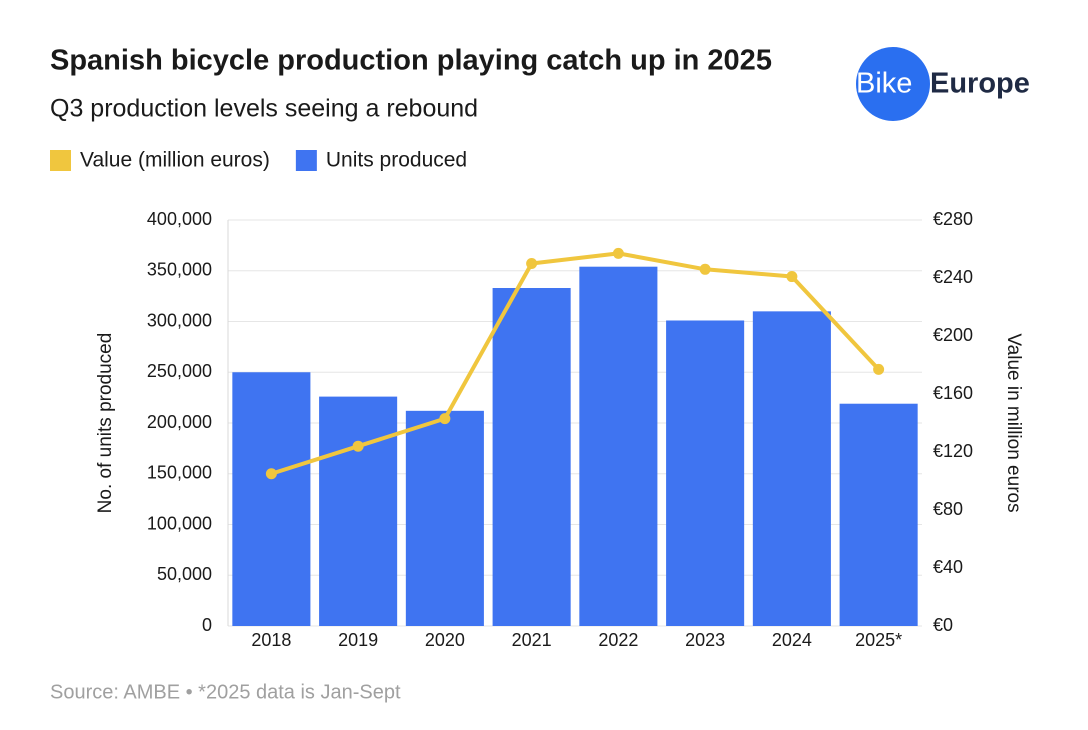  Describe the element at coordinates (953, 393) in the screenshot. I see `y2-tick-label: €160` at that location.